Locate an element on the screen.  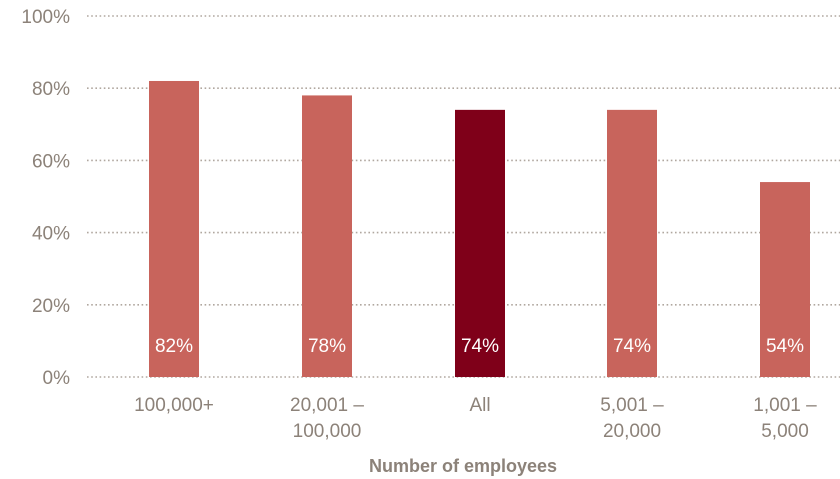
bar-value-label-2: 74% is located at coordinates (480, 346).